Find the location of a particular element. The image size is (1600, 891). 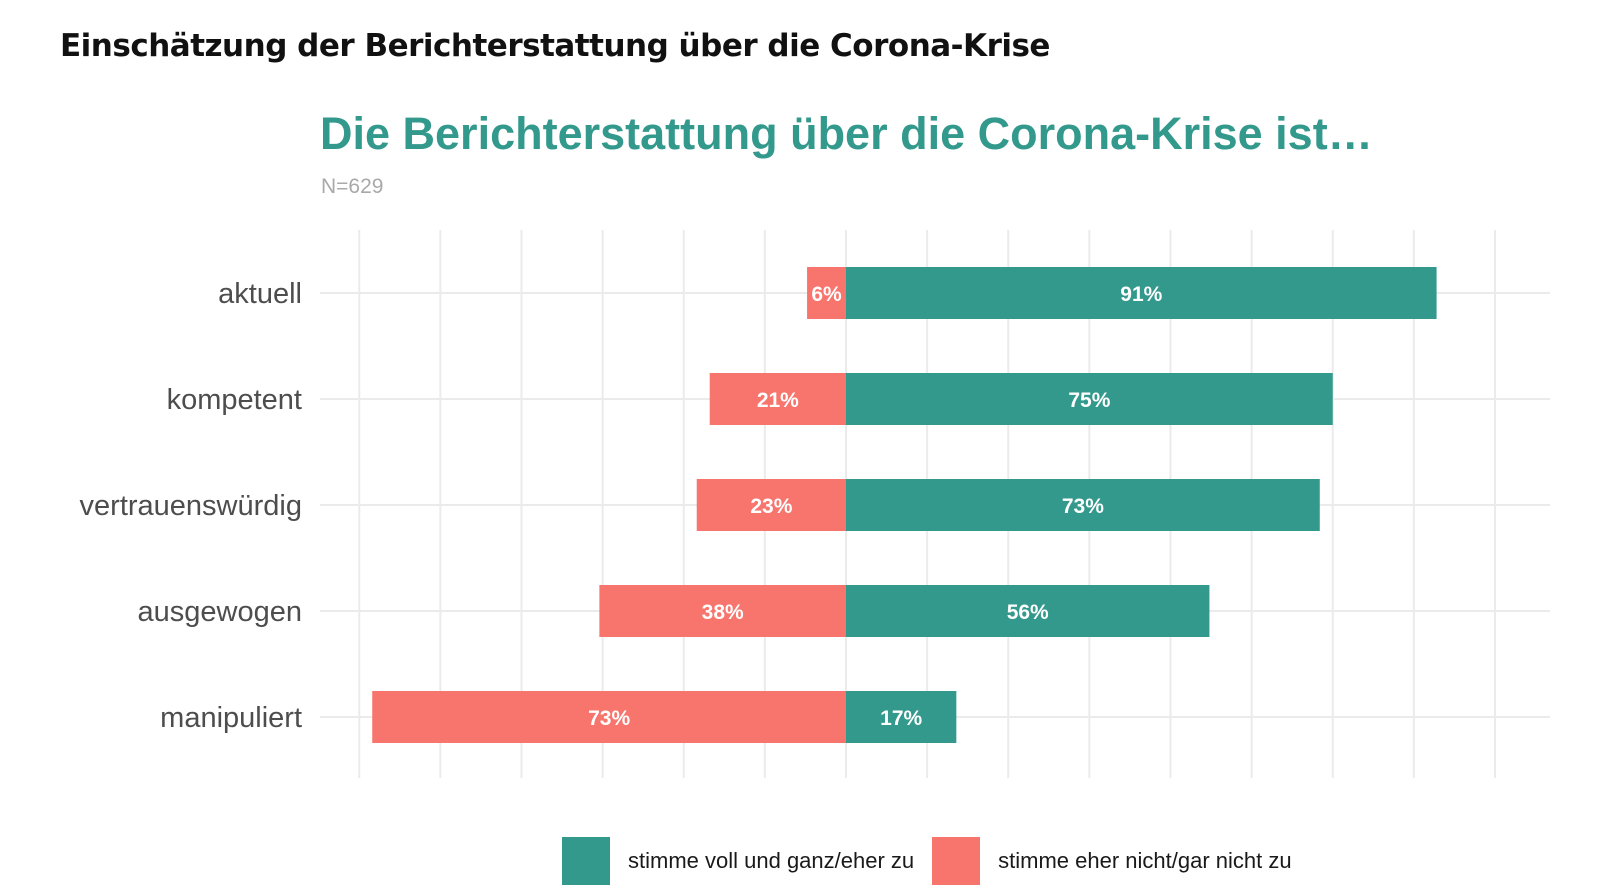

legend-item-disagree: stimme eher nicht/gar nicht zu is located at coordinates (1112, 861).